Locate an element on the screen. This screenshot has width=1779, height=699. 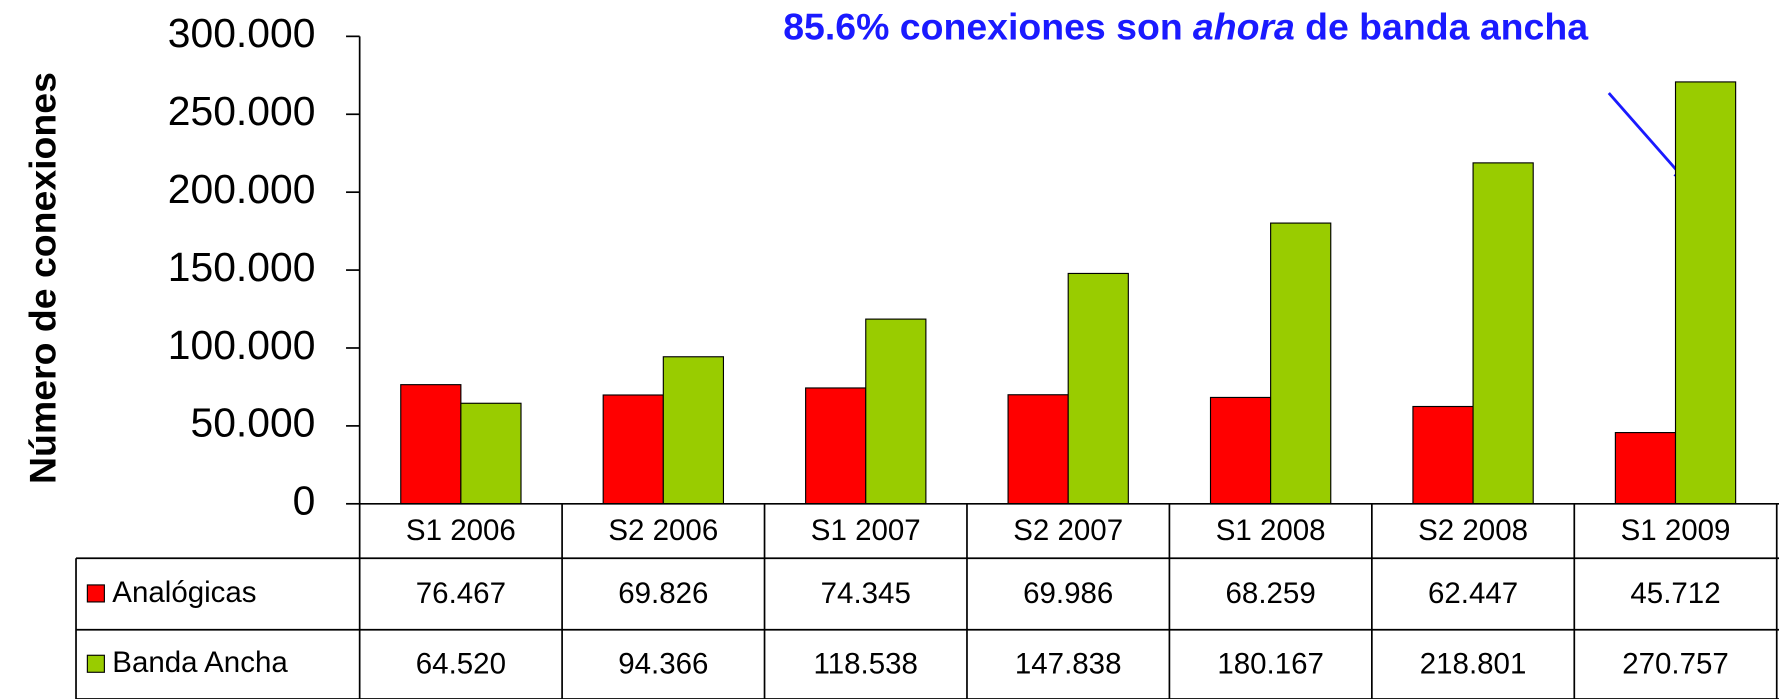
x-tick-label: S2 2007 is located at coordinates (1068, 530).